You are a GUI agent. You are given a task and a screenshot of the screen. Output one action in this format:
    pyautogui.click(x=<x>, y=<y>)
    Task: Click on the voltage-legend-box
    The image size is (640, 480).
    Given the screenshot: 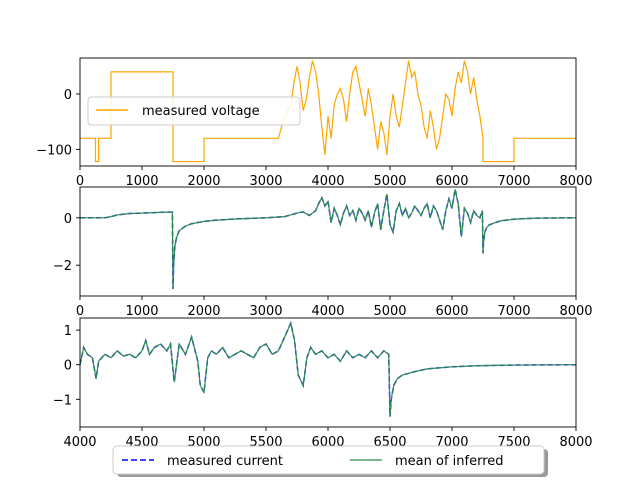 What is the action you would take?
    pyautogui.click(x=194, y=111)
    